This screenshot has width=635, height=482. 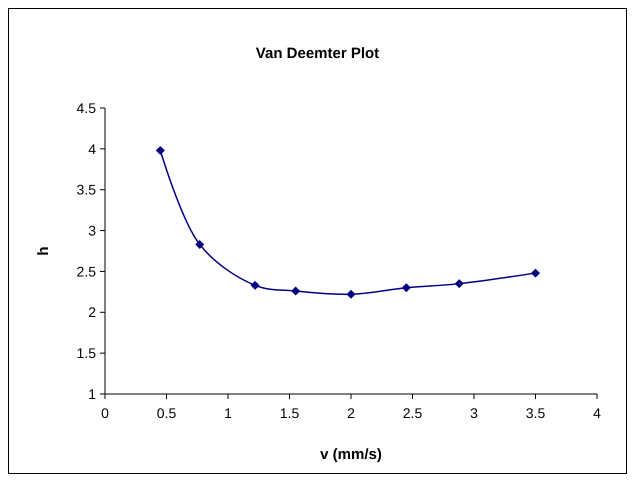 I want to click on y-tick-label: 4, so click(x=92, y=148).